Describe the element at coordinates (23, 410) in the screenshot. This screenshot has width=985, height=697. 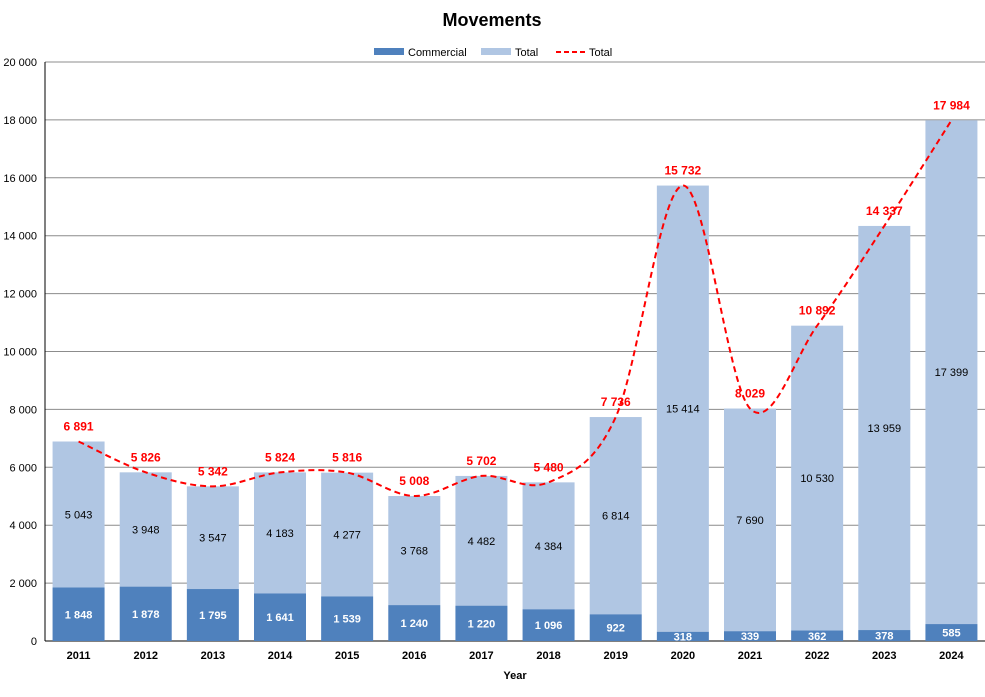
I see `y-tick-label: 8 000` at that location.